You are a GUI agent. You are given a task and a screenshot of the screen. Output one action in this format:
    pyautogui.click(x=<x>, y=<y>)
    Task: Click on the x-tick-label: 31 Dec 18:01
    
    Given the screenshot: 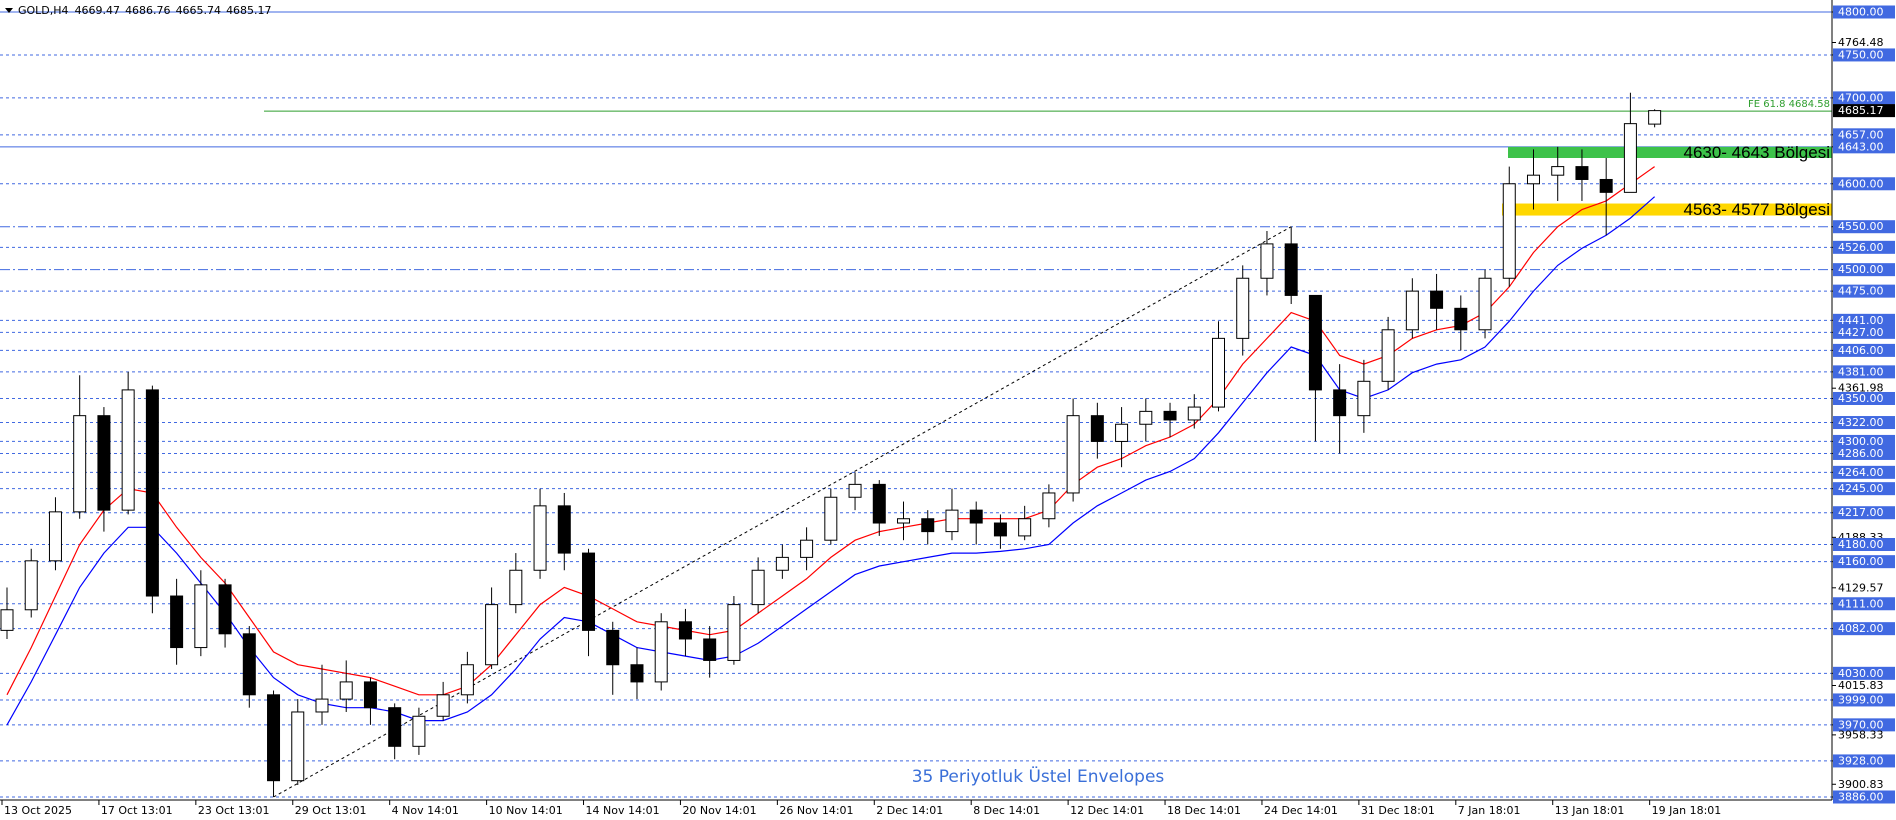 What is the action you would take?
    pyautogui.click(x=1398, y=810)
    